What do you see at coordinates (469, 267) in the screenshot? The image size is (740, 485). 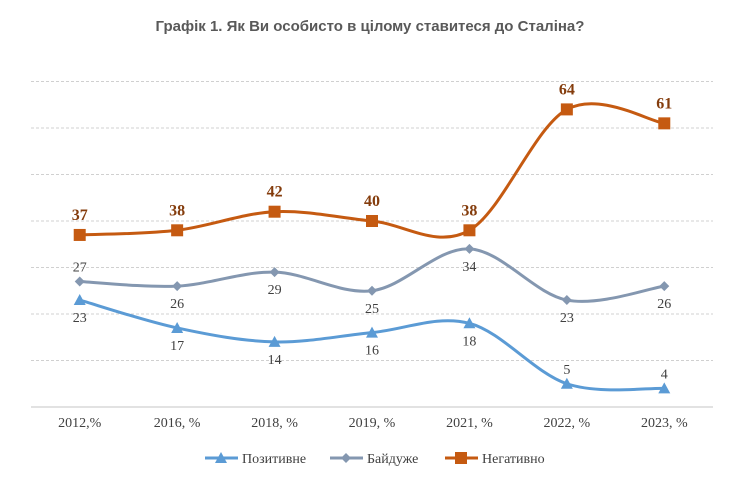 I see `data-label: 34` at bounding box center [469, 267].